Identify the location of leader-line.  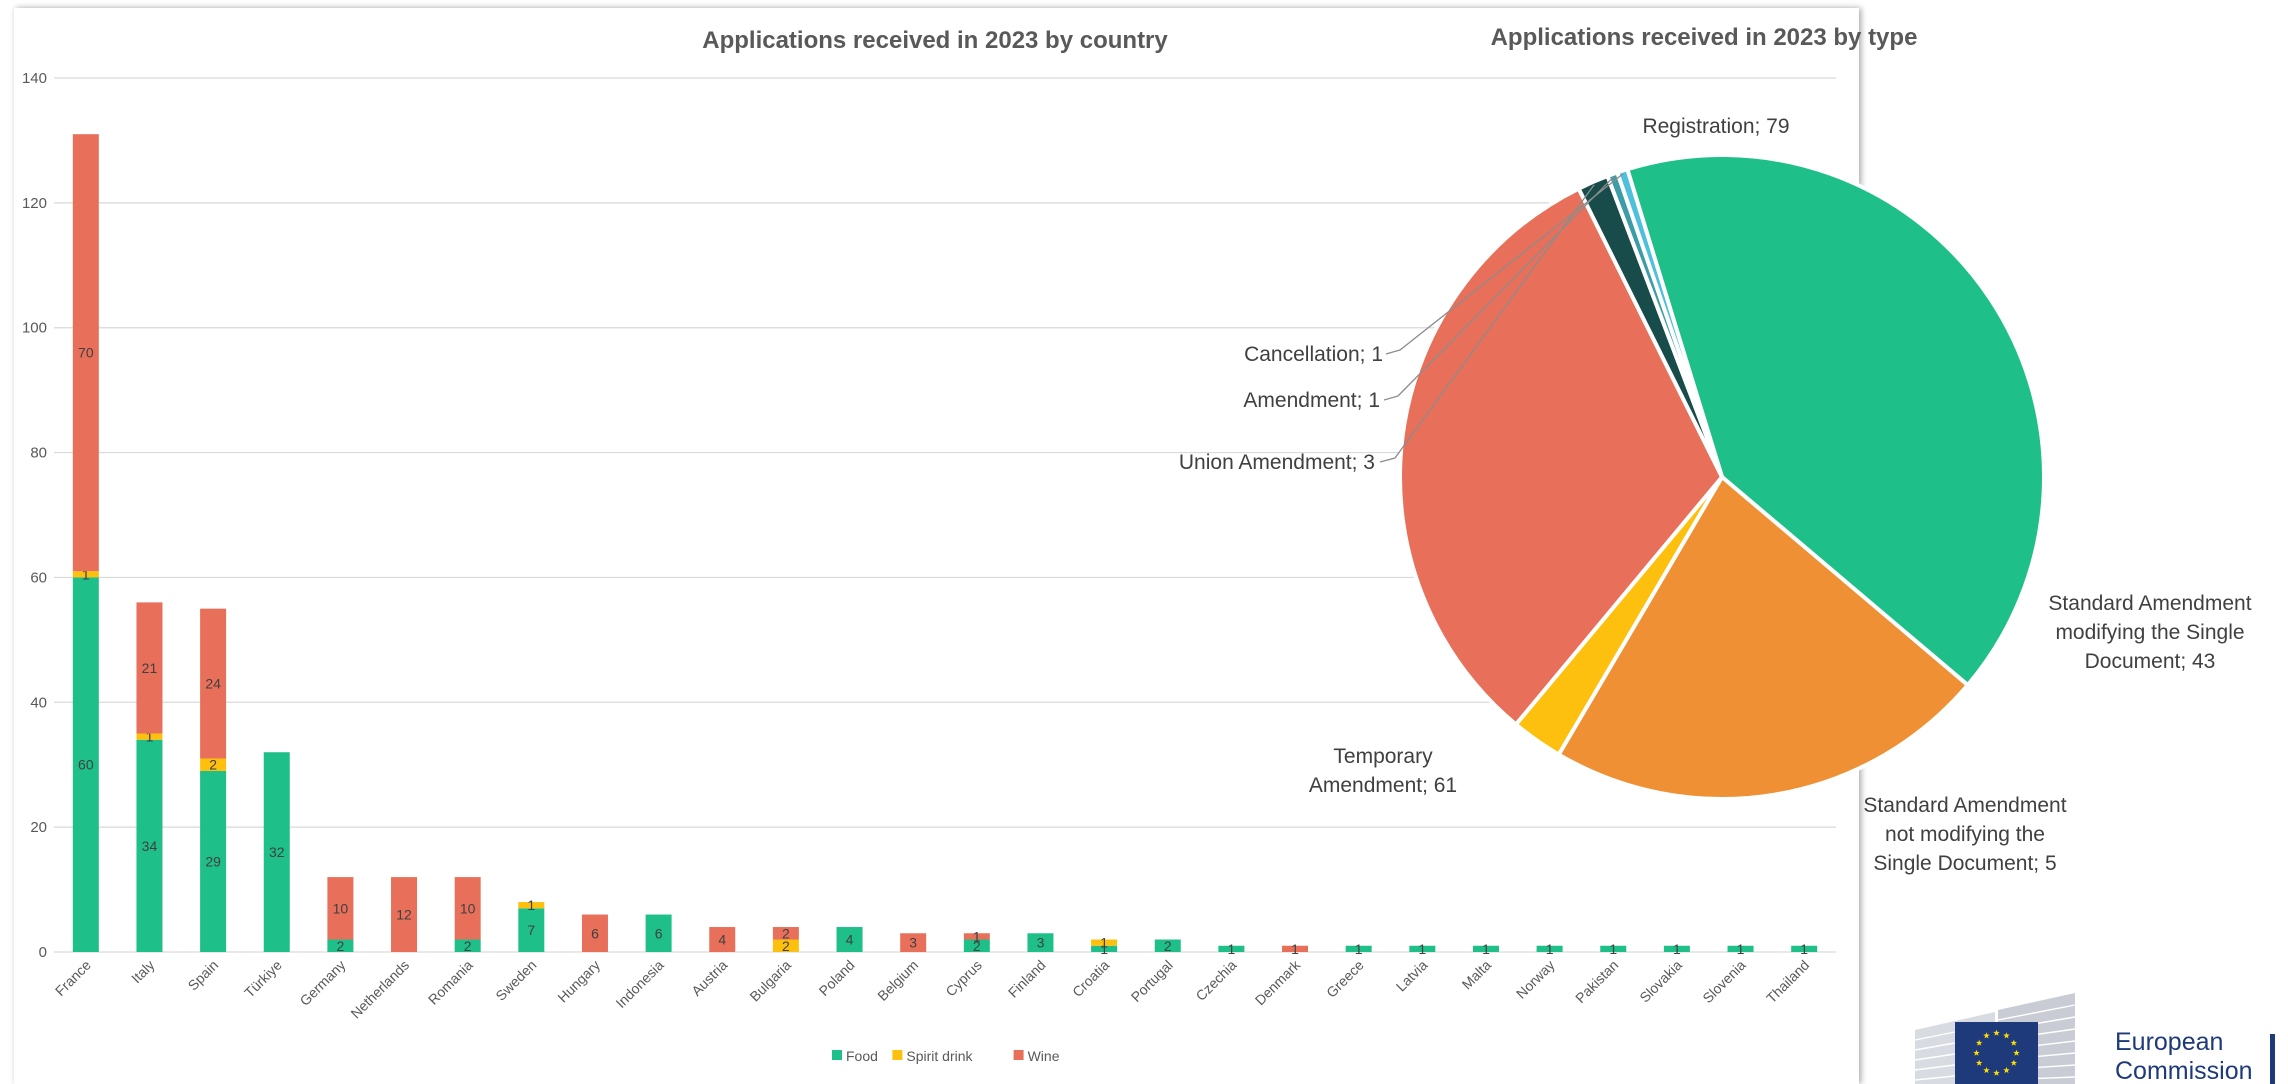
(1504, 264).